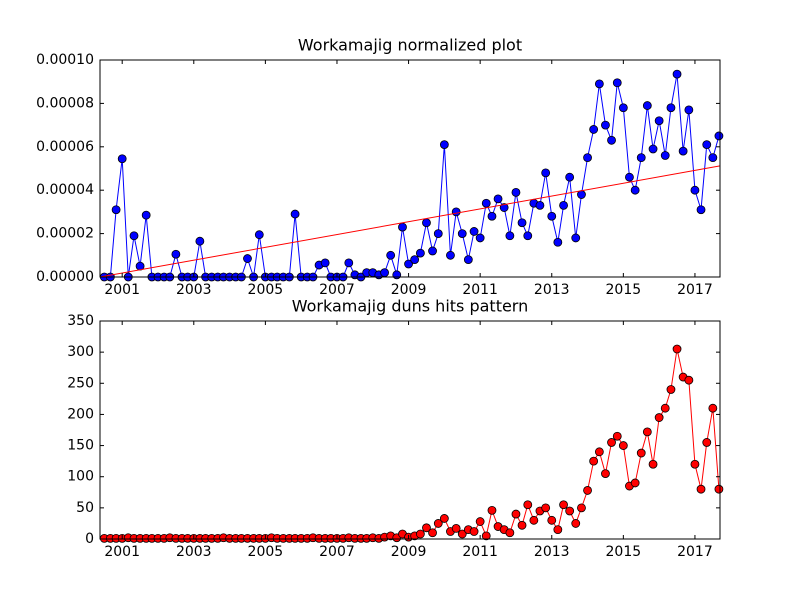  Describe the element at coordinates (85, 508) in the screenshot. I see `y-tick-label: 50` at that location.